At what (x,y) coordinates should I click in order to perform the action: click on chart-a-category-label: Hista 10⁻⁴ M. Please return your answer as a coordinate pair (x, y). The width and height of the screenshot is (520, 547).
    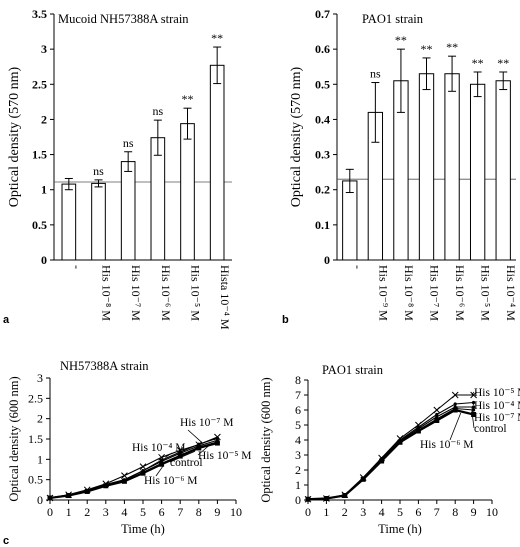
    Looking at the image, I should click on (225, 297).